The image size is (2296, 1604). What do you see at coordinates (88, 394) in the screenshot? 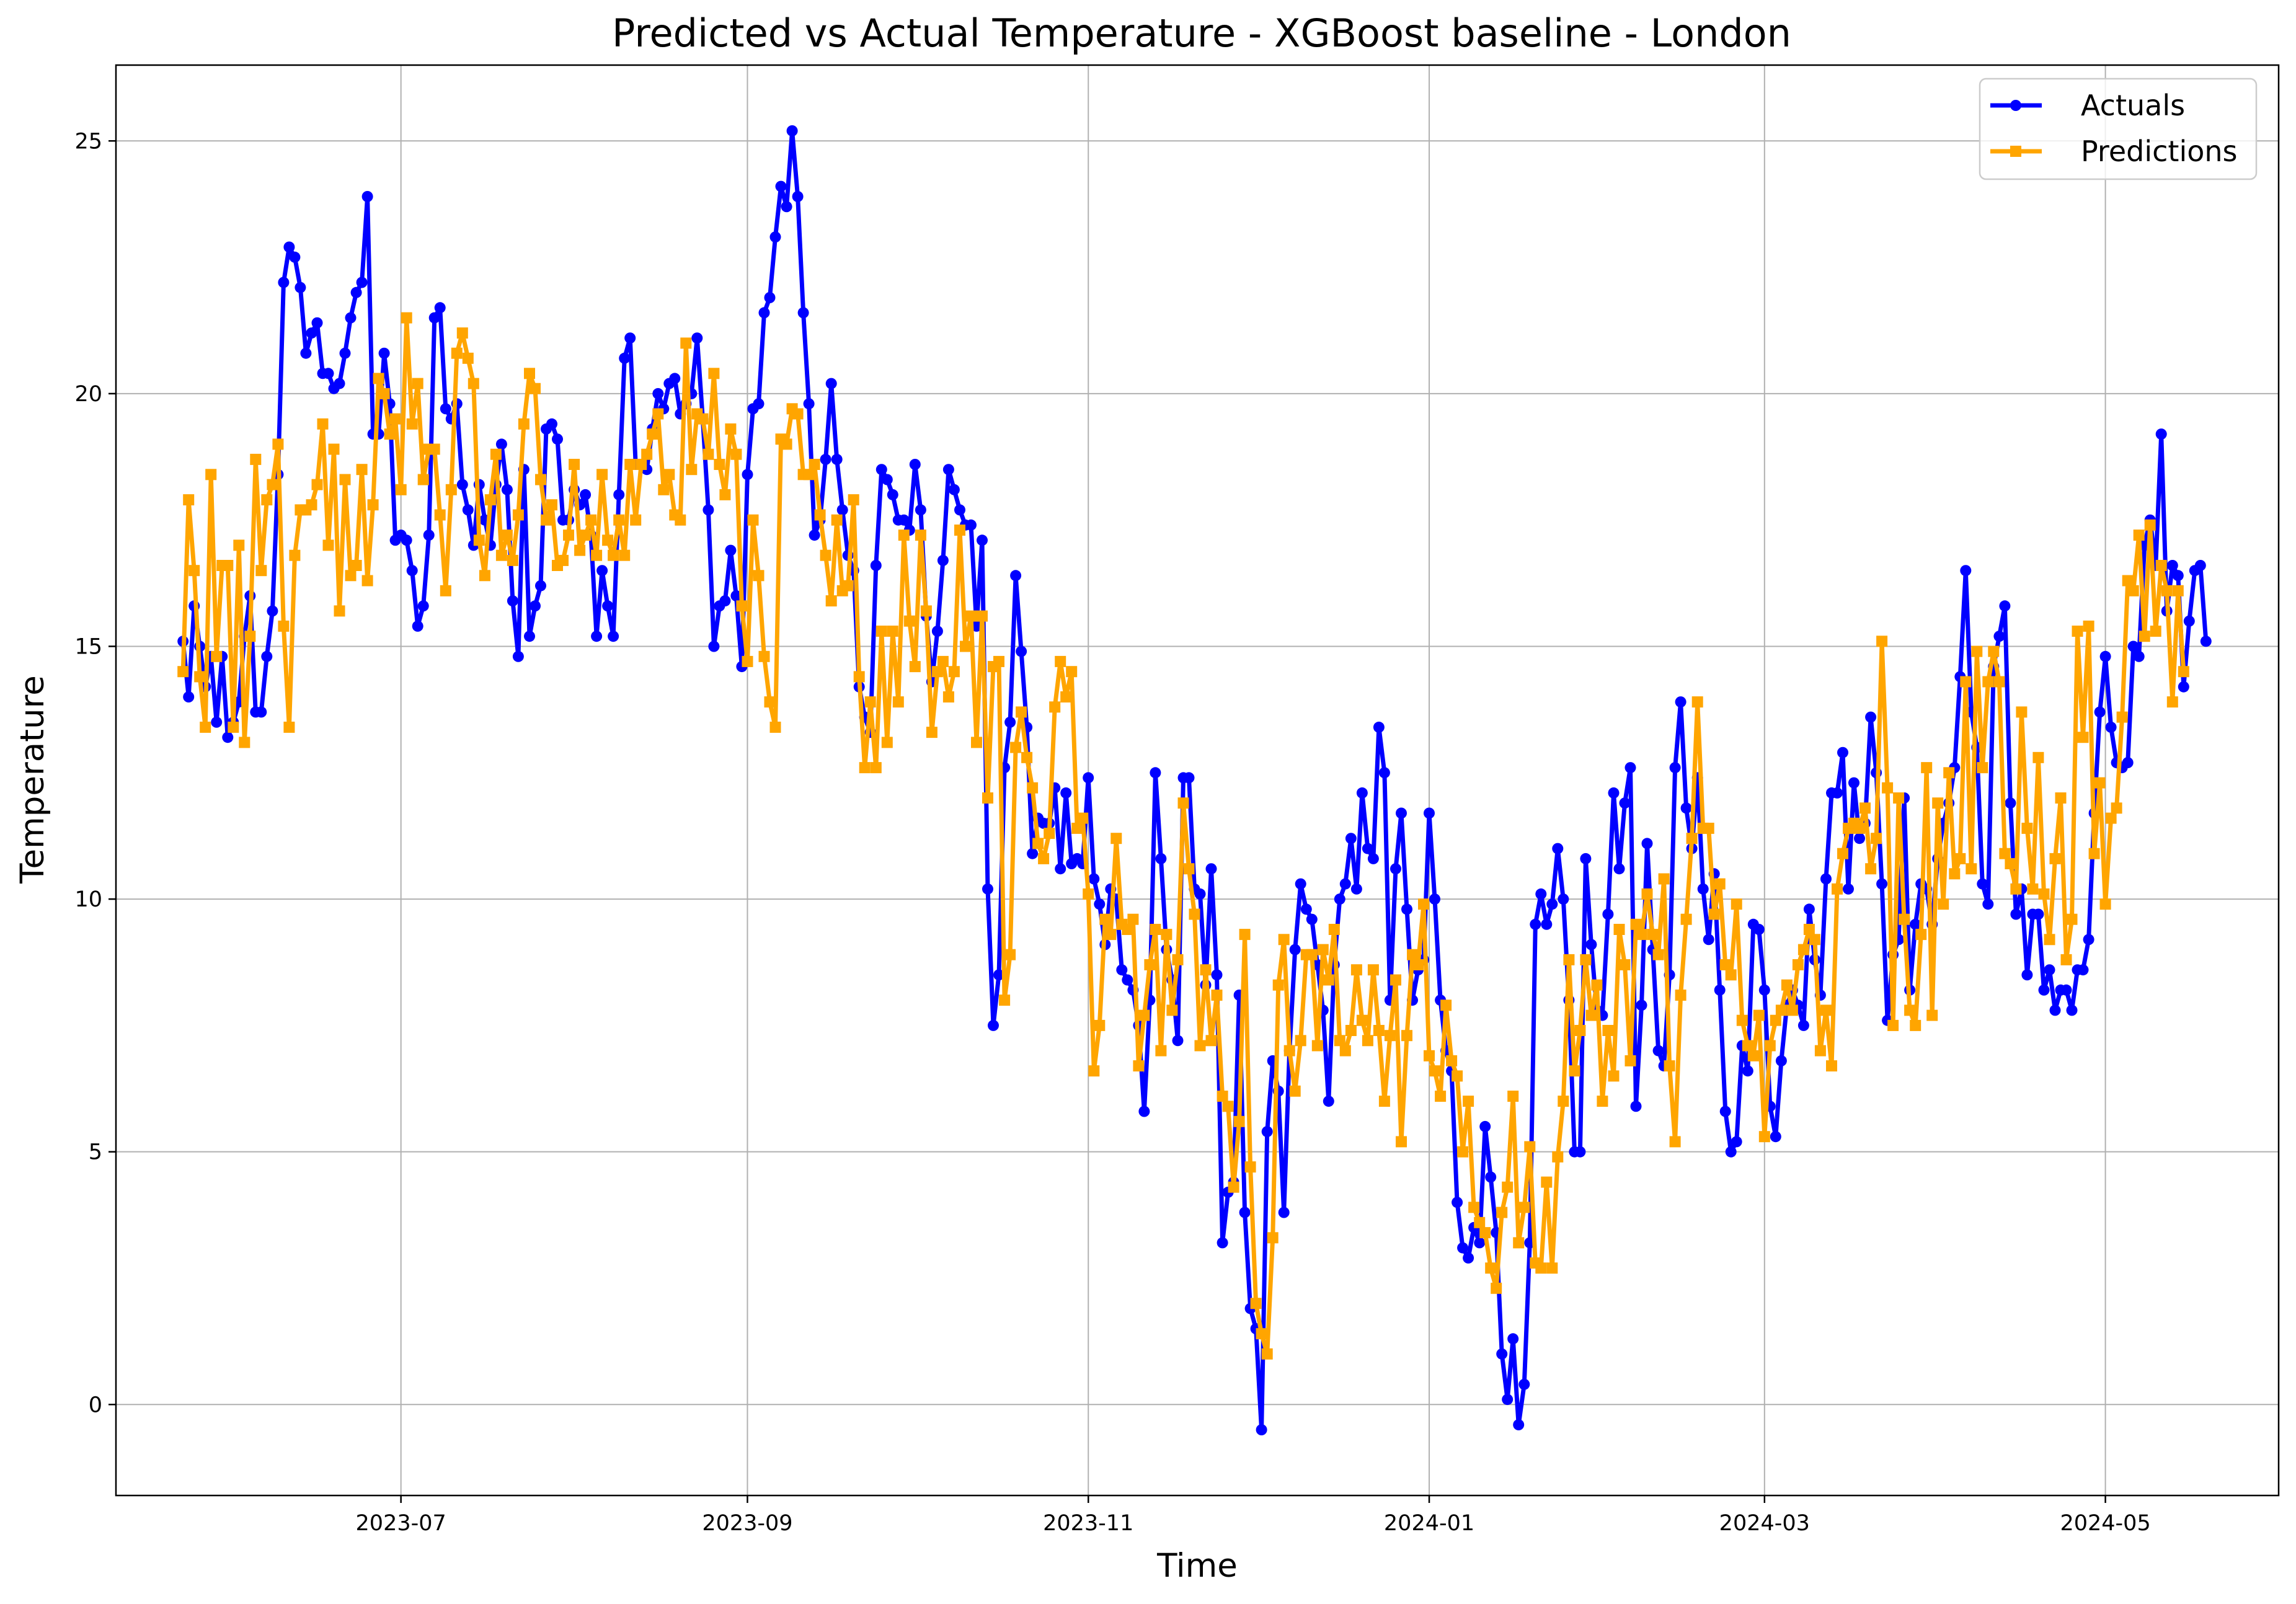
I see `y-tick-label: 20` at bounding box center [88, 394].